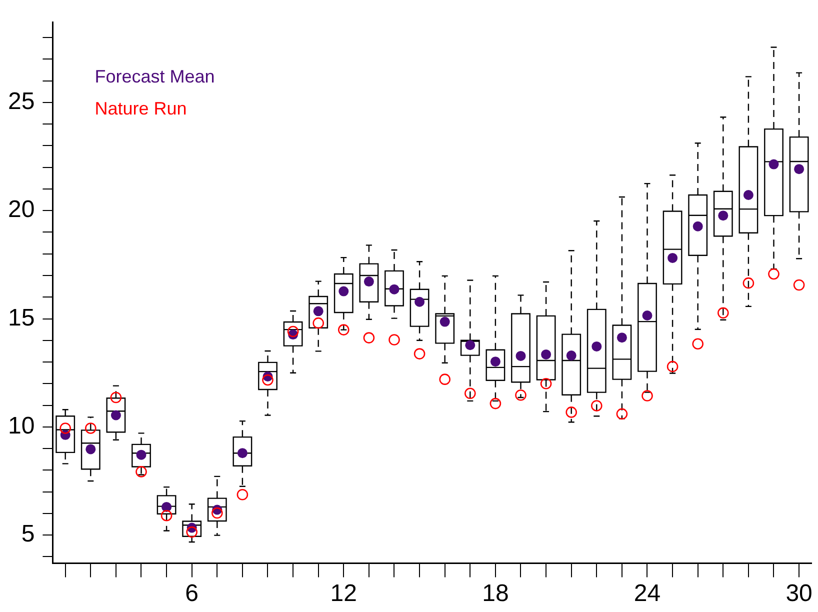 Image resolution: width=818 pixels, height=612 pixels. Describe the element at coordinates (140, 108) in the screenshot. I see `text: Nature Run` at that location.